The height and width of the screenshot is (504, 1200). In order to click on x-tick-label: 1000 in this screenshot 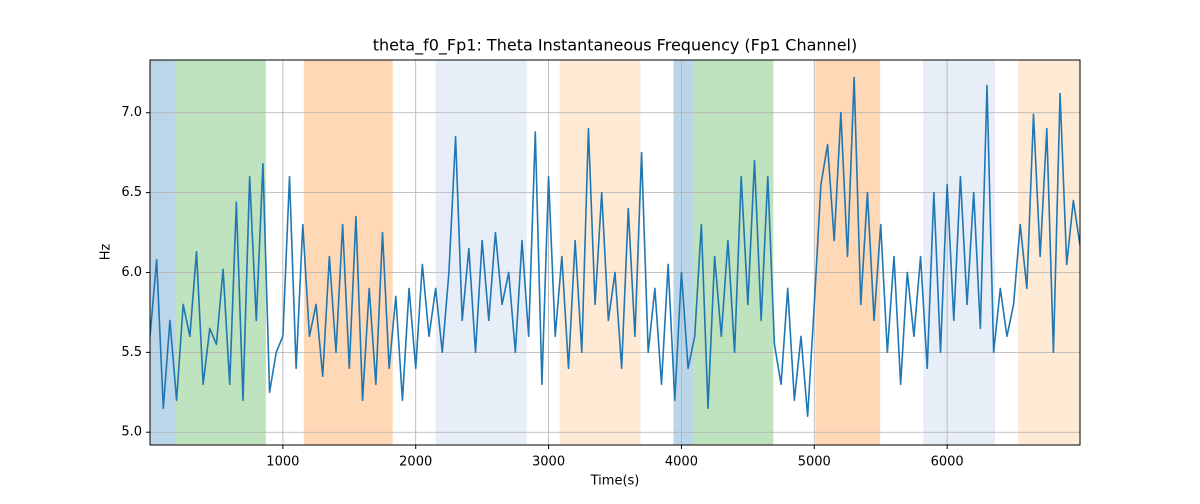, I will do `click(282, 462)`.